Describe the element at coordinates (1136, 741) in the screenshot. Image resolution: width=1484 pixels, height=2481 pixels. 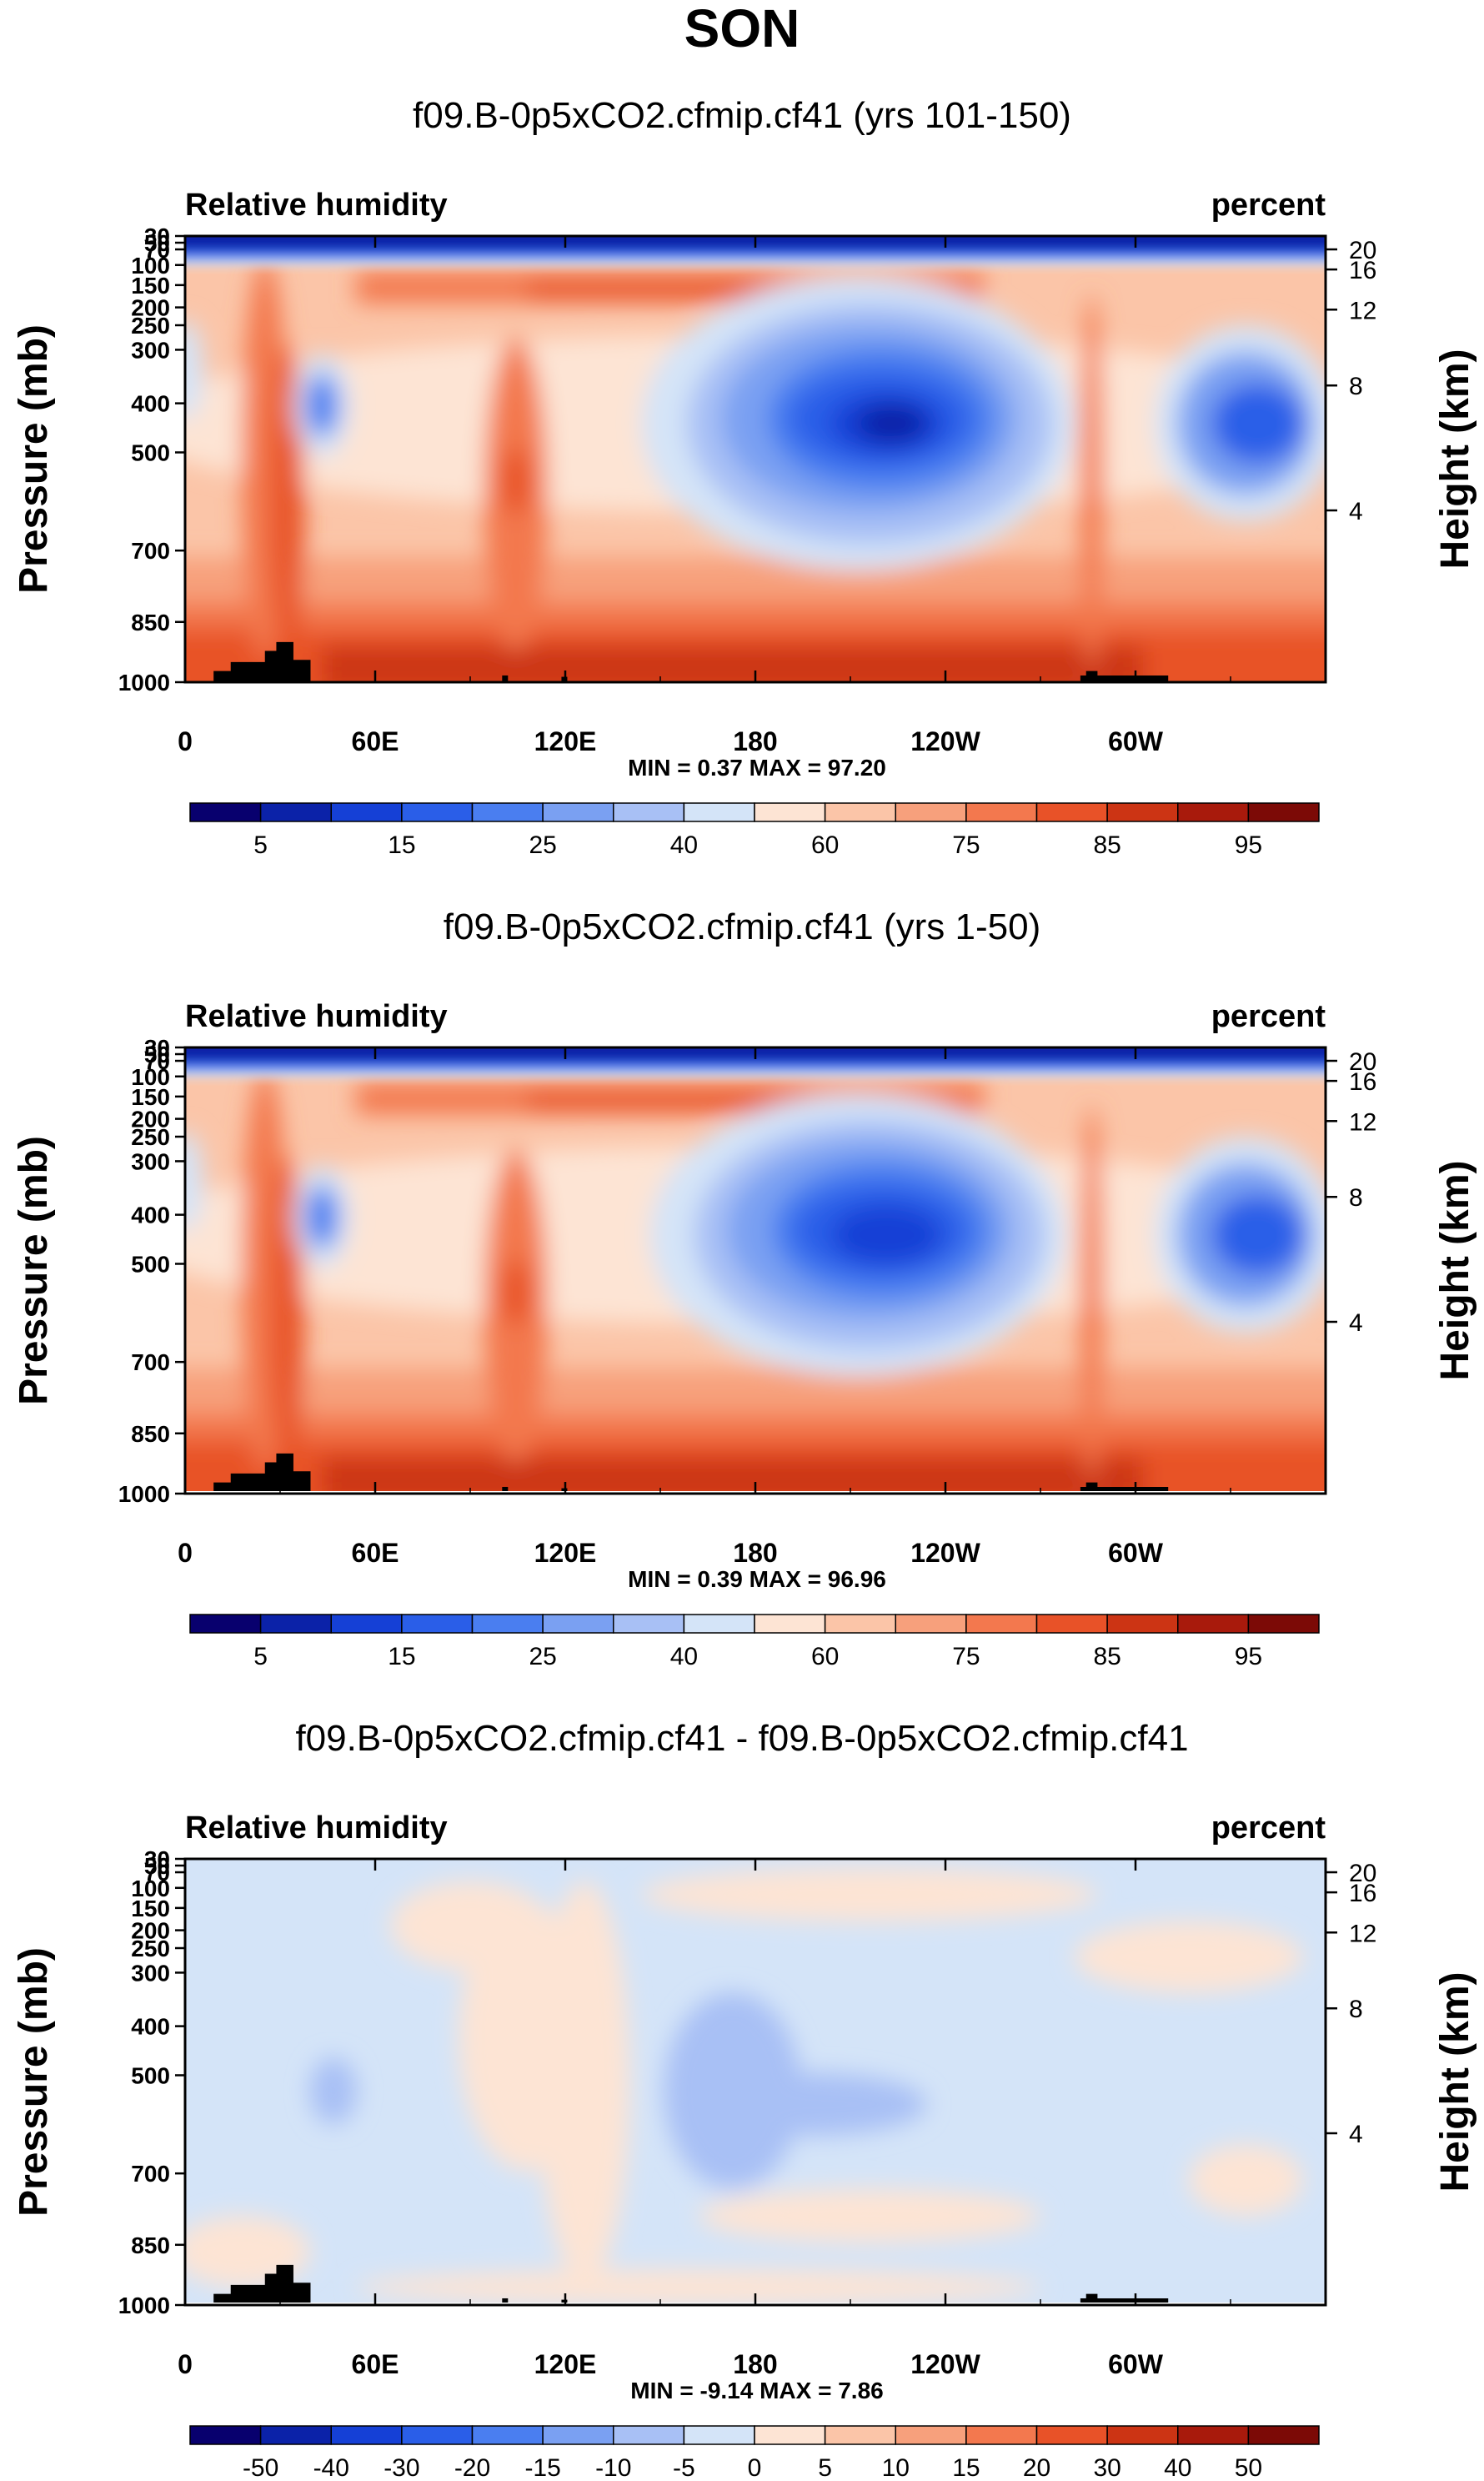
I see `lon-tick-label: 60W` at that location.